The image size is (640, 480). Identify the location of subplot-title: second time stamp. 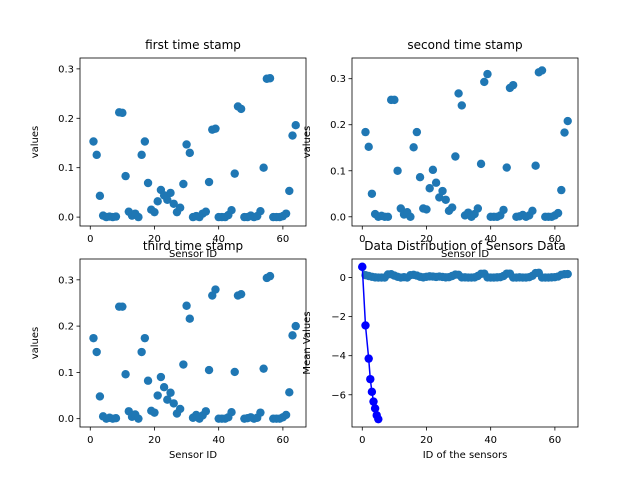
(464, 45).